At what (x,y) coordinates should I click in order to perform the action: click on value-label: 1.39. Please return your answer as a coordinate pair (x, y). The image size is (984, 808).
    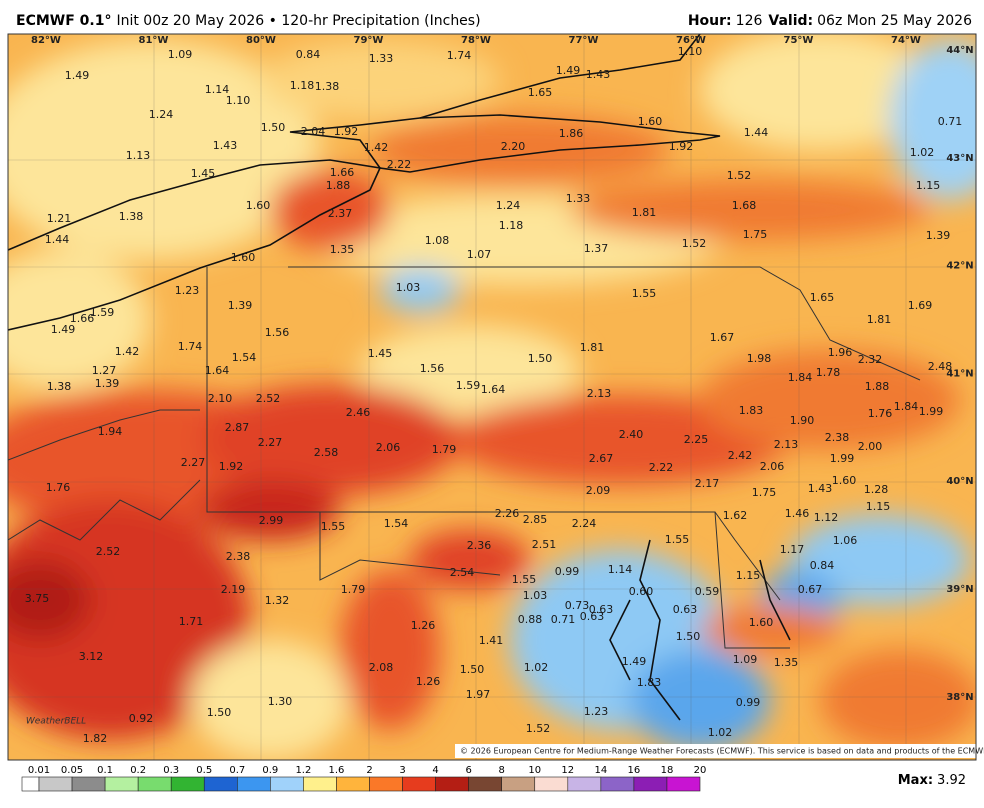
    Looking at the image, I should click on (938, 235).